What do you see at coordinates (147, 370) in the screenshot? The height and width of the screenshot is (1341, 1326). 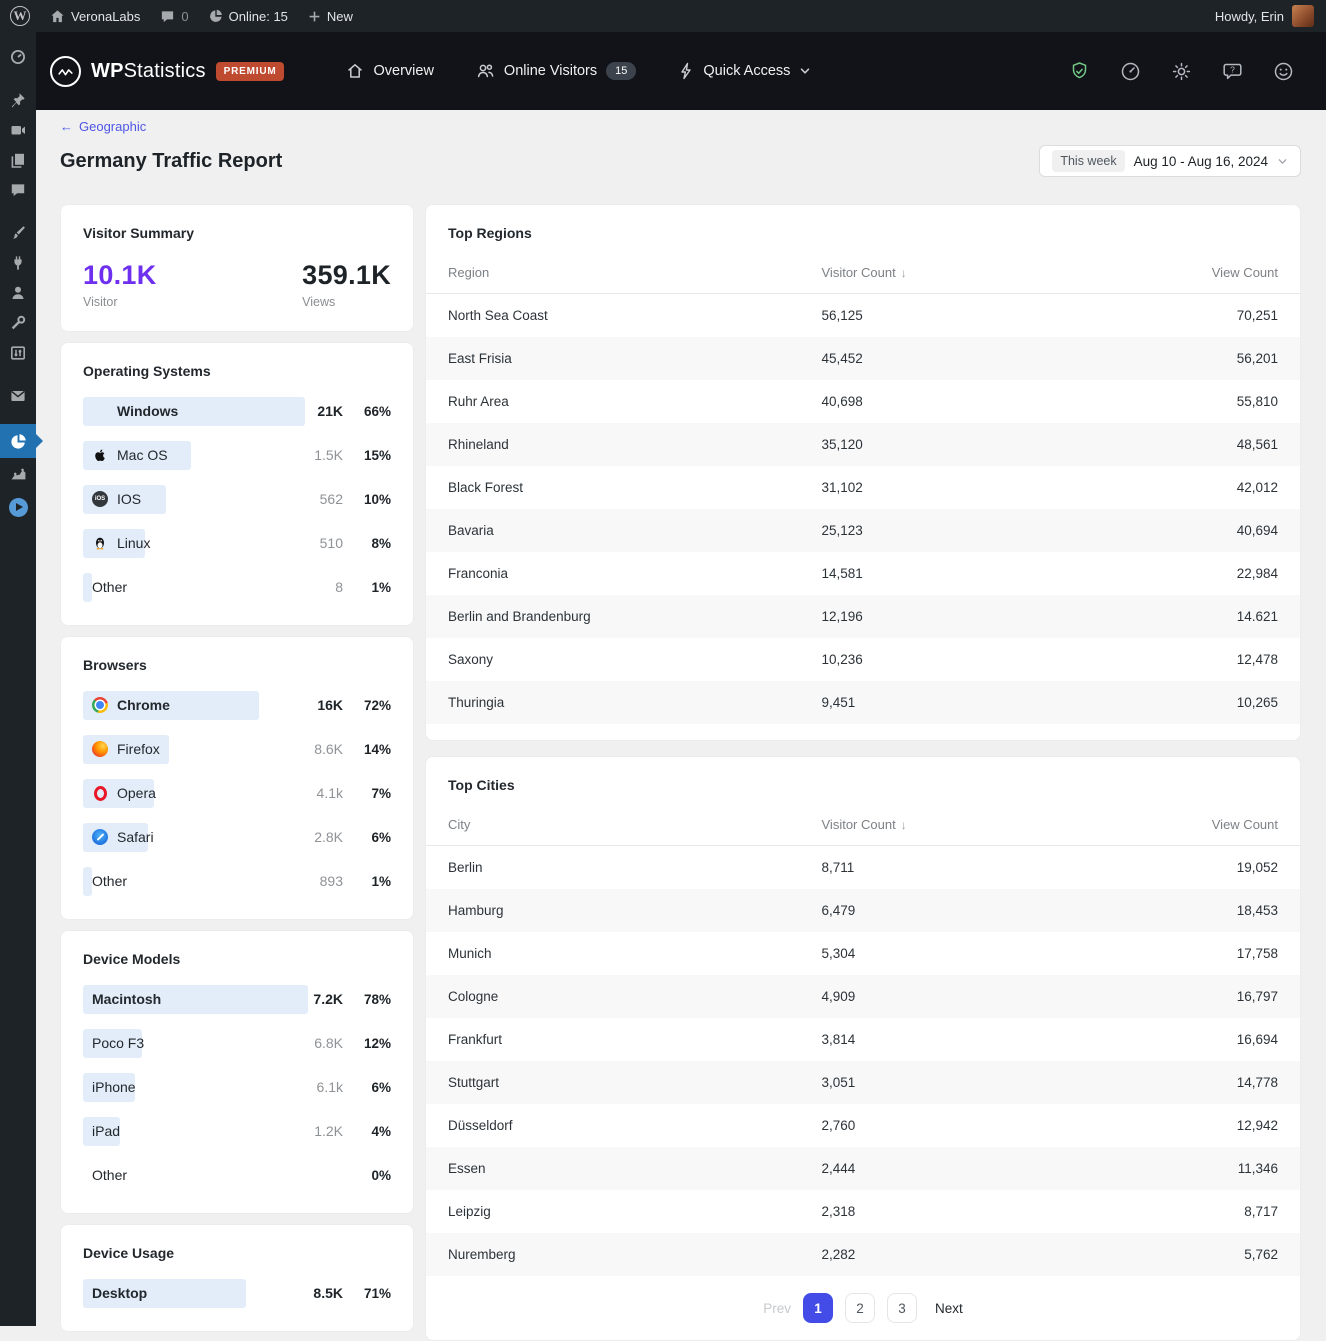 I see `card-title: Operating Systems` at bounding box center [147, 370].